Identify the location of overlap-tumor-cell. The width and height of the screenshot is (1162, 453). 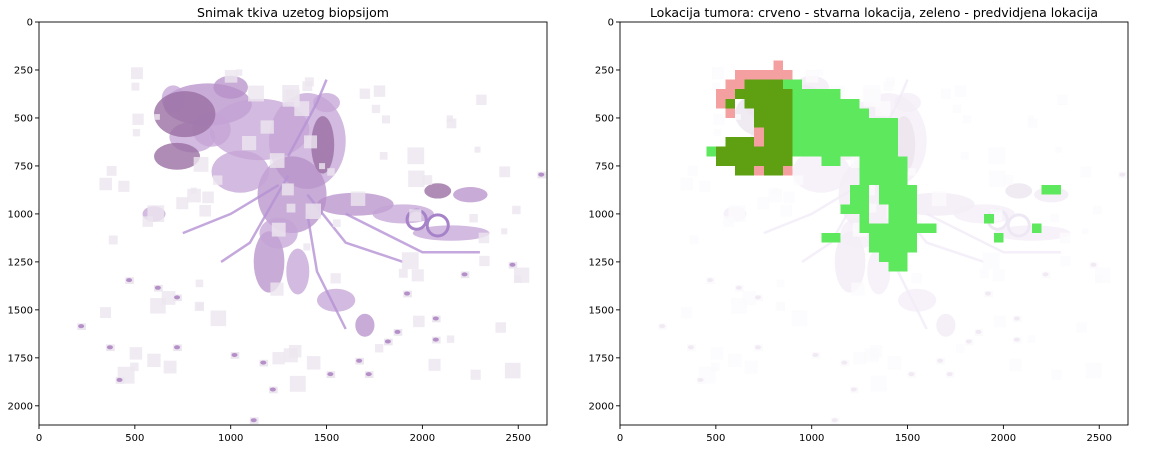
(740, 142).